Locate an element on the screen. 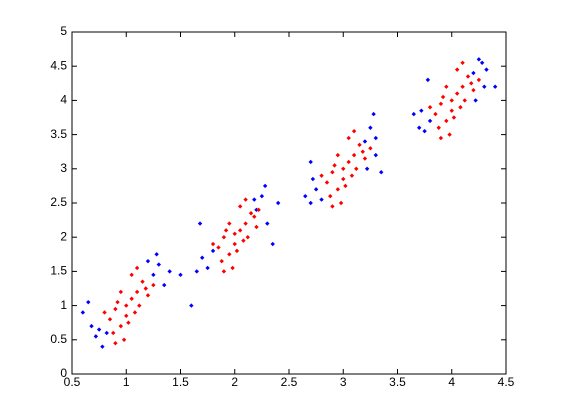 This screenshot has height=420, width=561. x-tick-label: 3 is located at coordinates (343, 382).